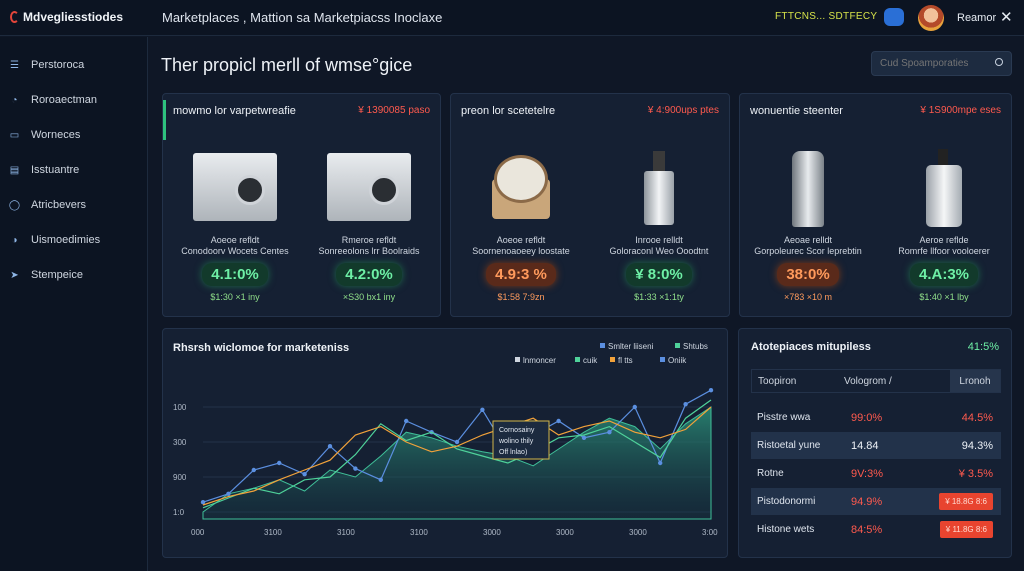 This screenshot has height=571, width=1024. What do you see at coordinates (521, 251) in the screenshot?
I see `product-sublabel: Soornenoaoeey loostate` at bounding box center [521, 251].